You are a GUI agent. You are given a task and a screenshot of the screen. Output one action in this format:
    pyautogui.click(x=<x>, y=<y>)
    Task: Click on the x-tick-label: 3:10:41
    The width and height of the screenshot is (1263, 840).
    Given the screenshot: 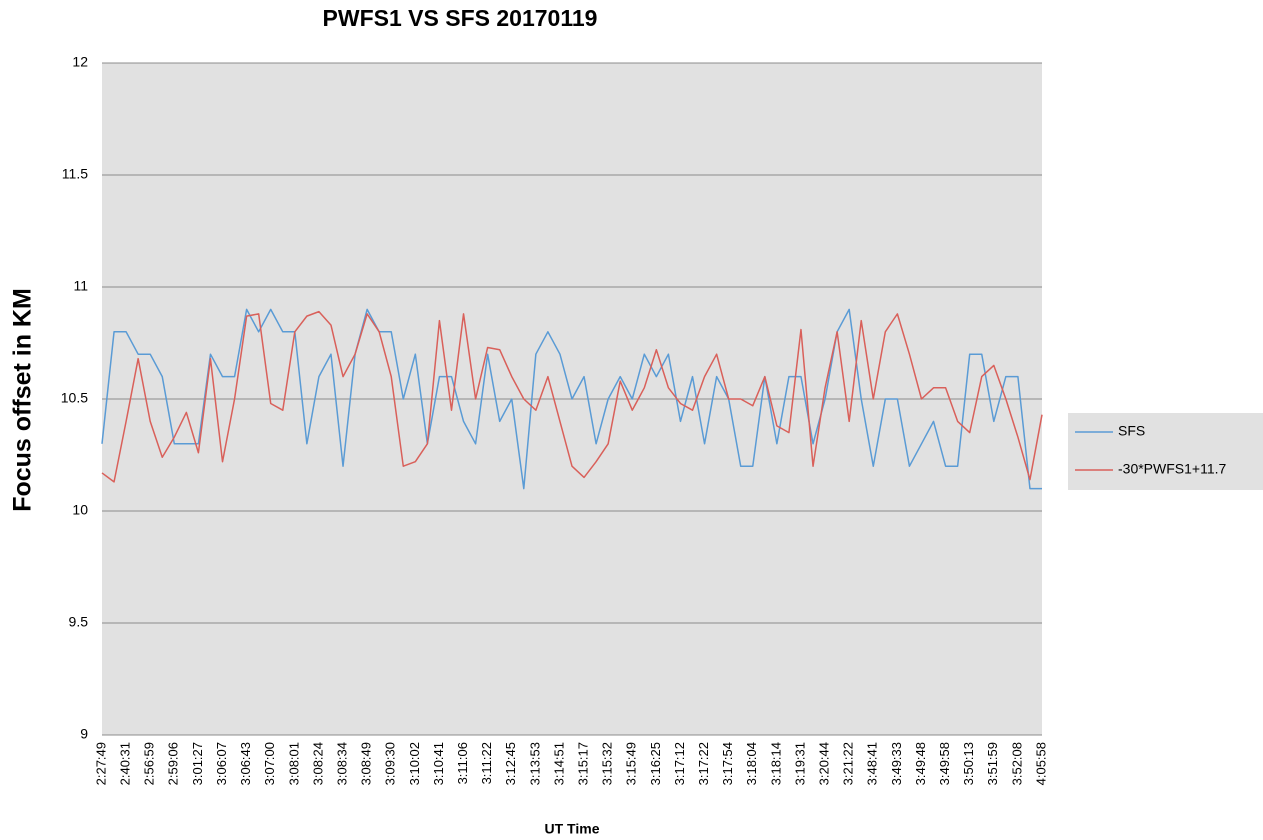 What is the action you would take?
    pyautogui.click(x=438, y=763)
    